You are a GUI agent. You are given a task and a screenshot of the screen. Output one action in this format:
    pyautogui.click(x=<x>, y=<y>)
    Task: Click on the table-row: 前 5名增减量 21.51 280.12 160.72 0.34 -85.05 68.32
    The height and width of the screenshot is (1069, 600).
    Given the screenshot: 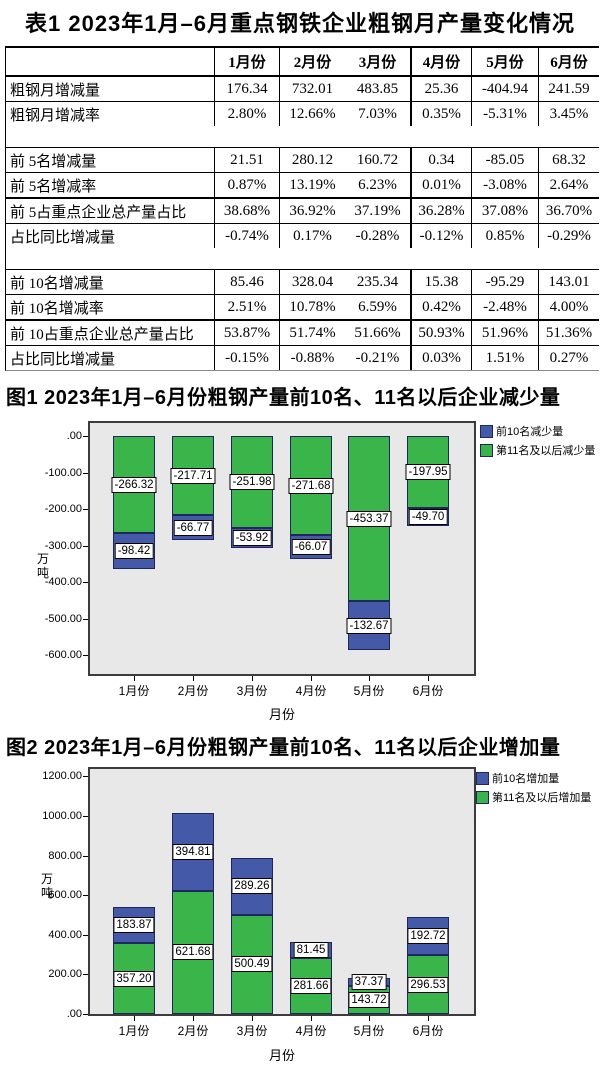 What is the action you would take?
    pyautogui.click(x=302, y=159)
    